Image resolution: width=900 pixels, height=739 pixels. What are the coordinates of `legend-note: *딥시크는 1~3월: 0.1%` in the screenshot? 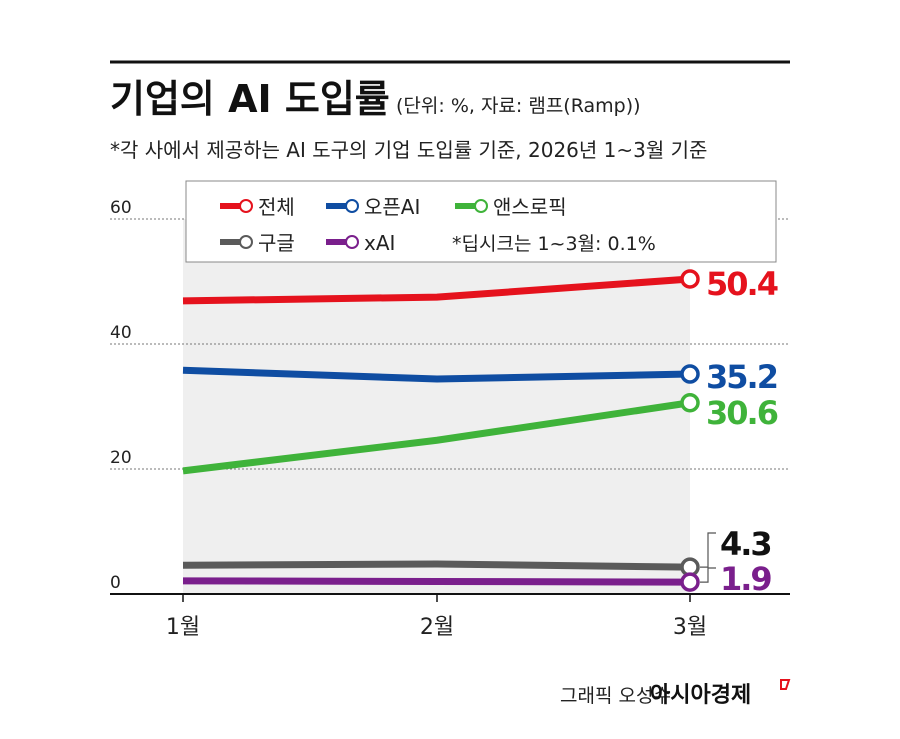 It's located at (554, 244).